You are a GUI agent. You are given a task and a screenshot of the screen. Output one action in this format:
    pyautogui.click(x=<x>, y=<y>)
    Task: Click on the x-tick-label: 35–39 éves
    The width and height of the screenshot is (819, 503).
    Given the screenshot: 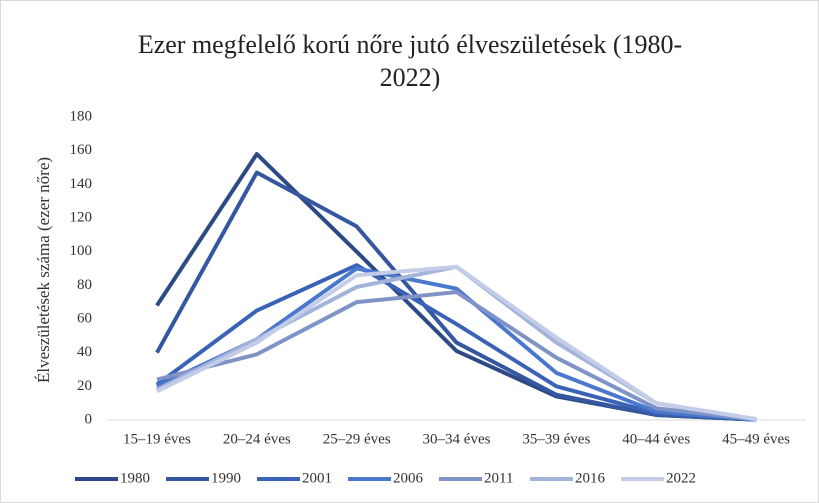 What is the action you would take?
    pyautogui.click(x=556, y=439)
    